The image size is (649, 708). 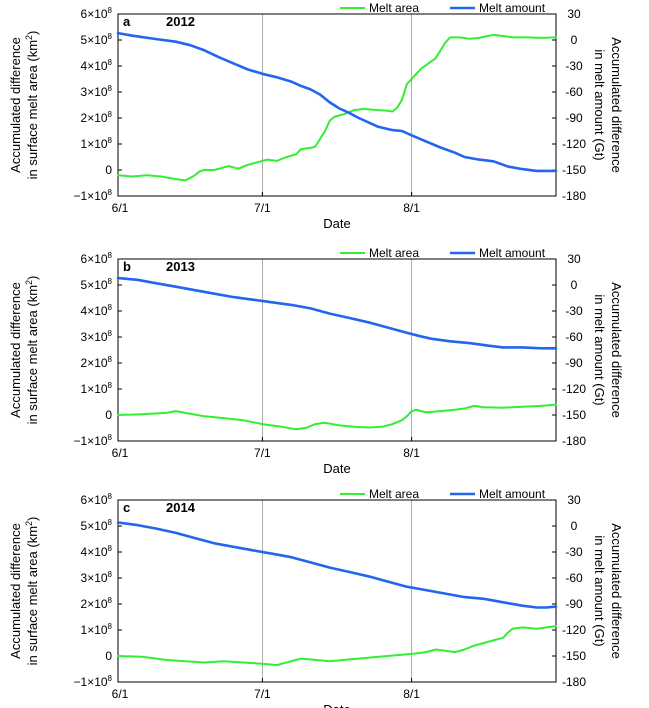 What do you see at coordinates (574, 14) in the screenshot?
I see `right-tick-label: 30` at bounding box center [574, 14].